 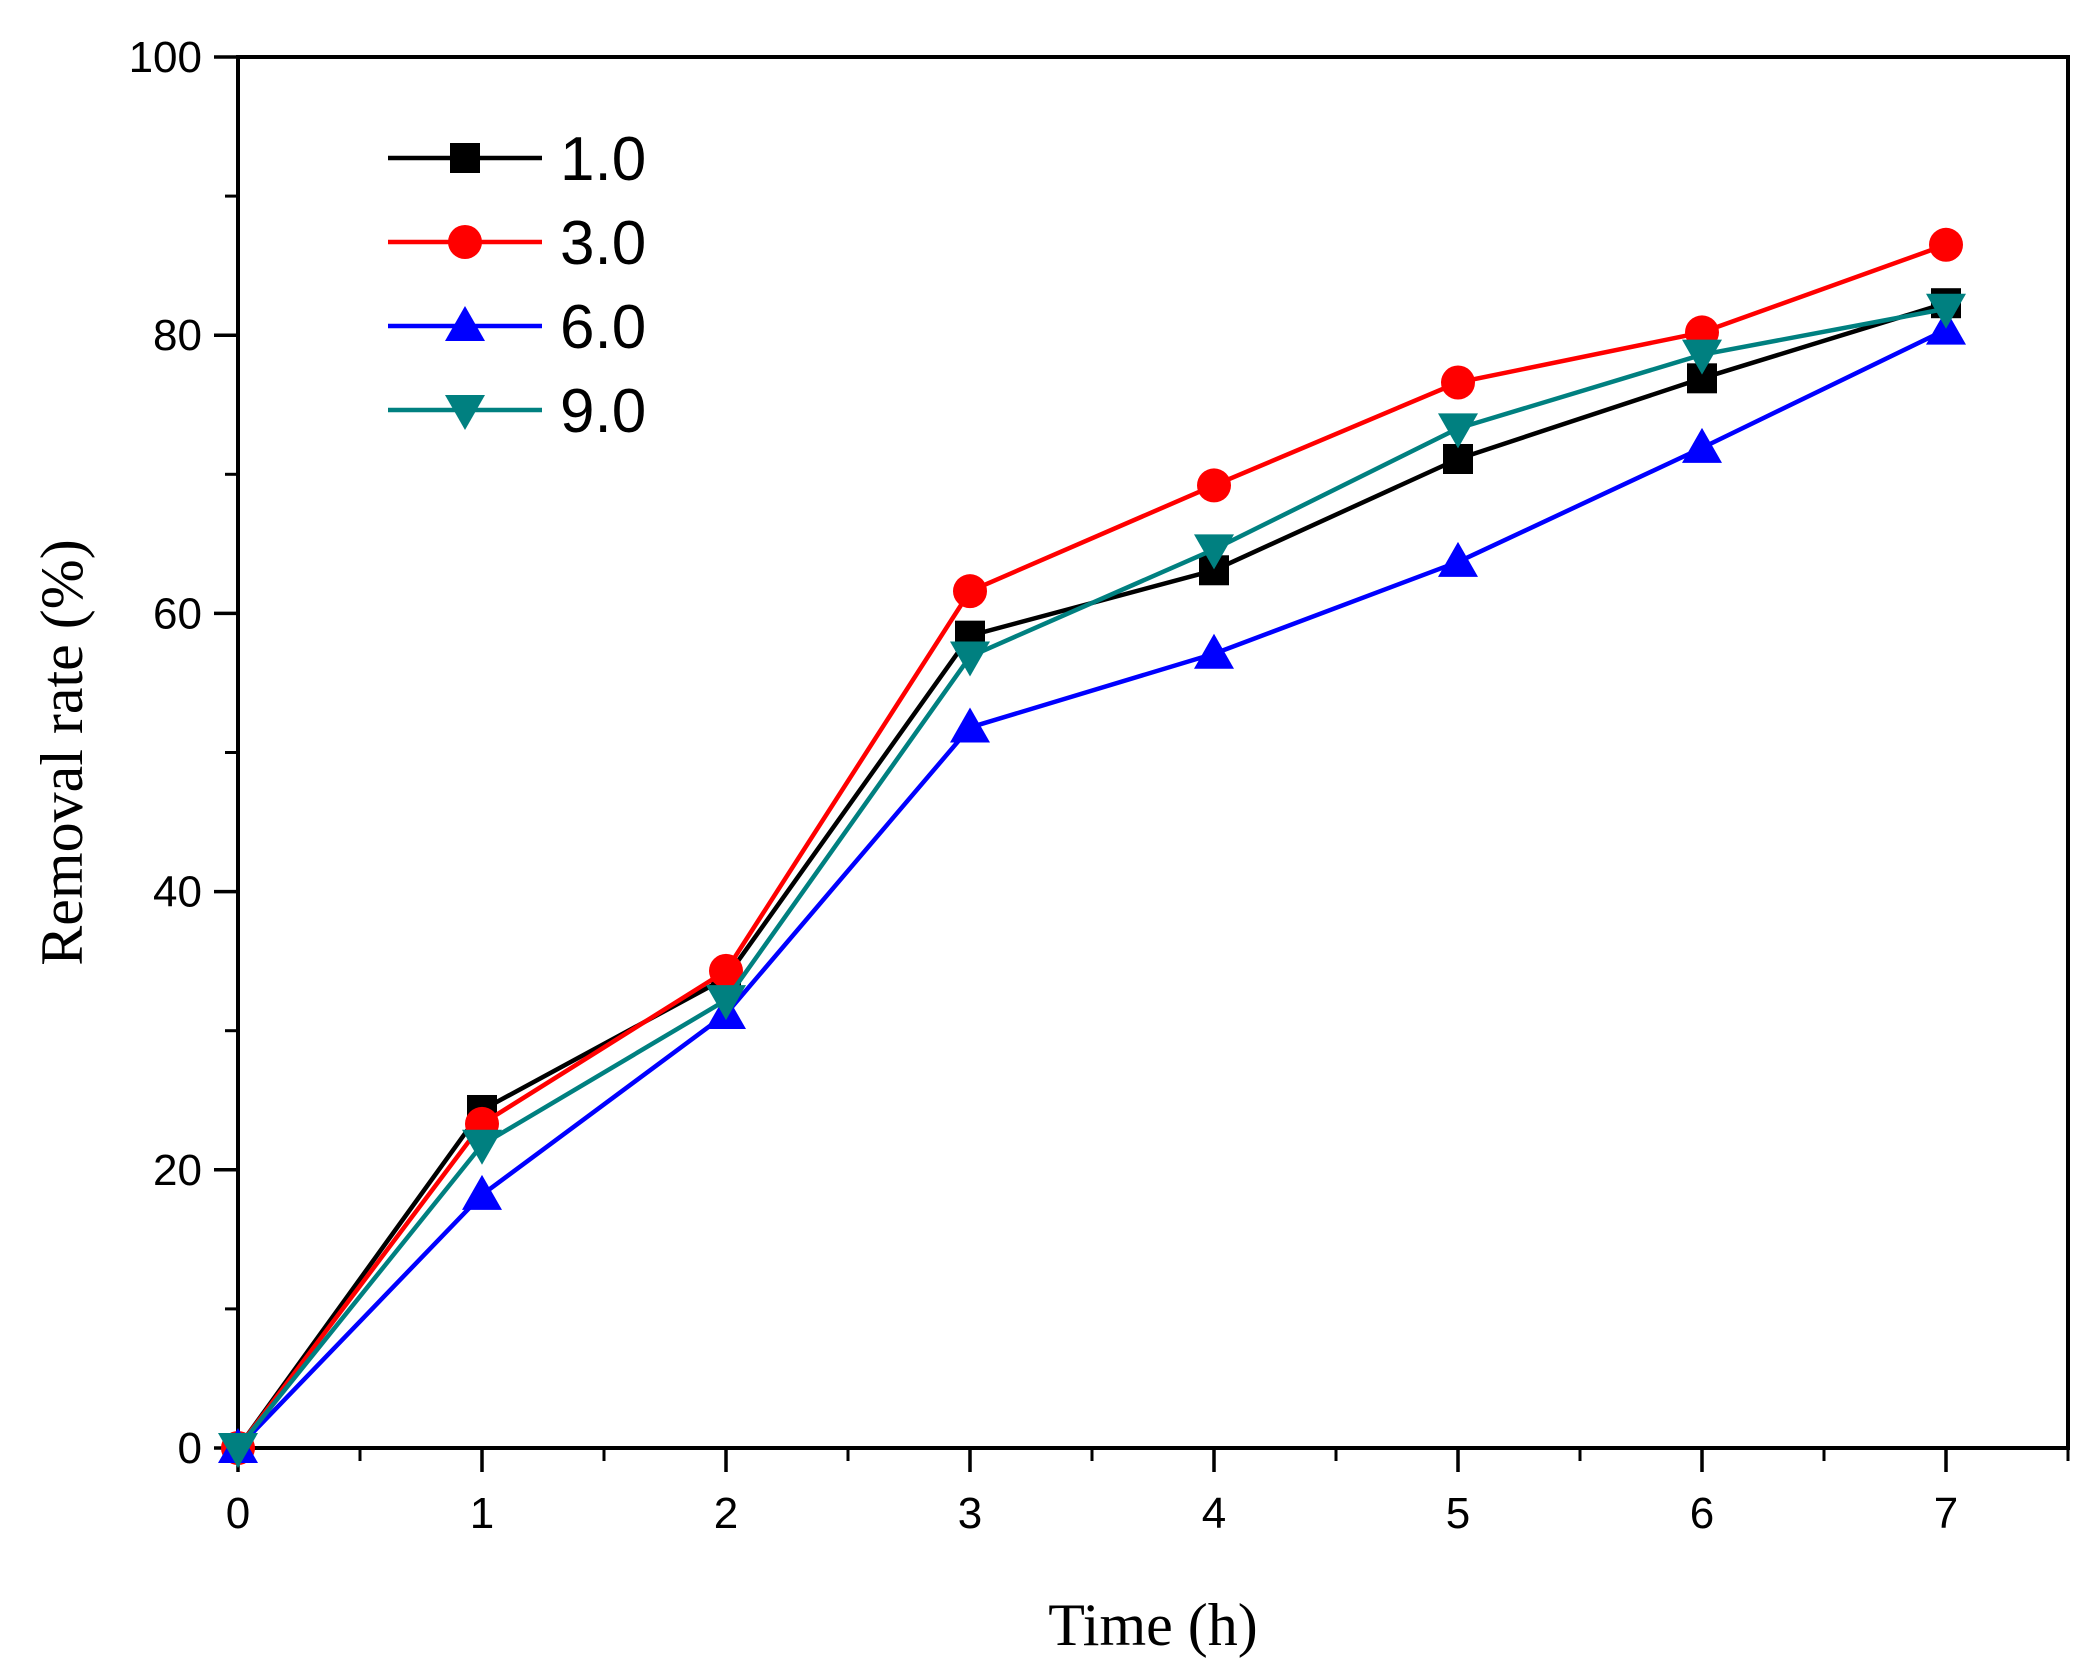 I want to click on y-axis-title: Removal rate (%), so click(x=62, y=752).